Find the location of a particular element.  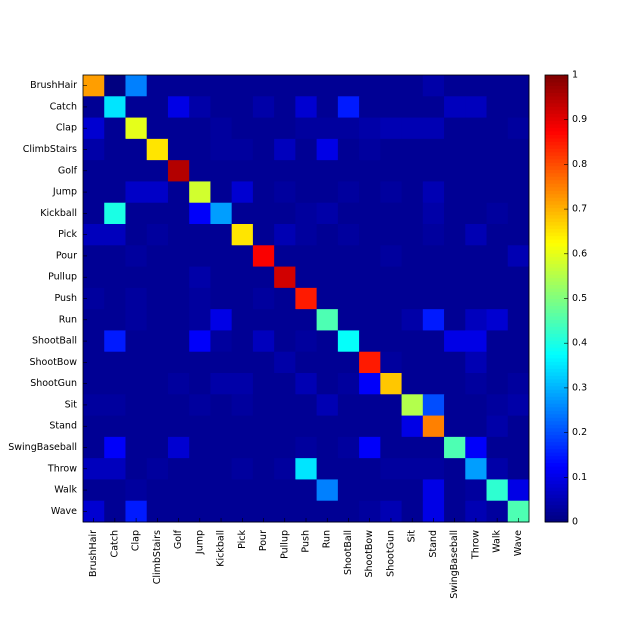

colorbar-tick-label: 0 is located at coordinates (575, 522).